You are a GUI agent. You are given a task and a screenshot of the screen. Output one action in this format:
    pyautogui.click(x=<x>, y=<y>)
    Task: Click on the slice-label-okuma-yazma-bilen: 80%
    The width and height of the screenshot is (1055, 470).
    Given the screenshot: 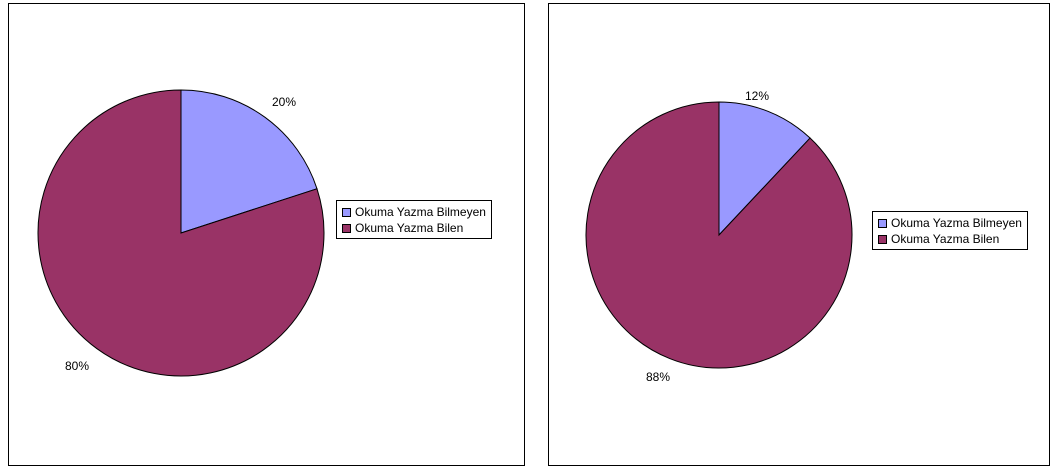 What is the action you would take?
    pyautogui.click(x=77, y=366)
    